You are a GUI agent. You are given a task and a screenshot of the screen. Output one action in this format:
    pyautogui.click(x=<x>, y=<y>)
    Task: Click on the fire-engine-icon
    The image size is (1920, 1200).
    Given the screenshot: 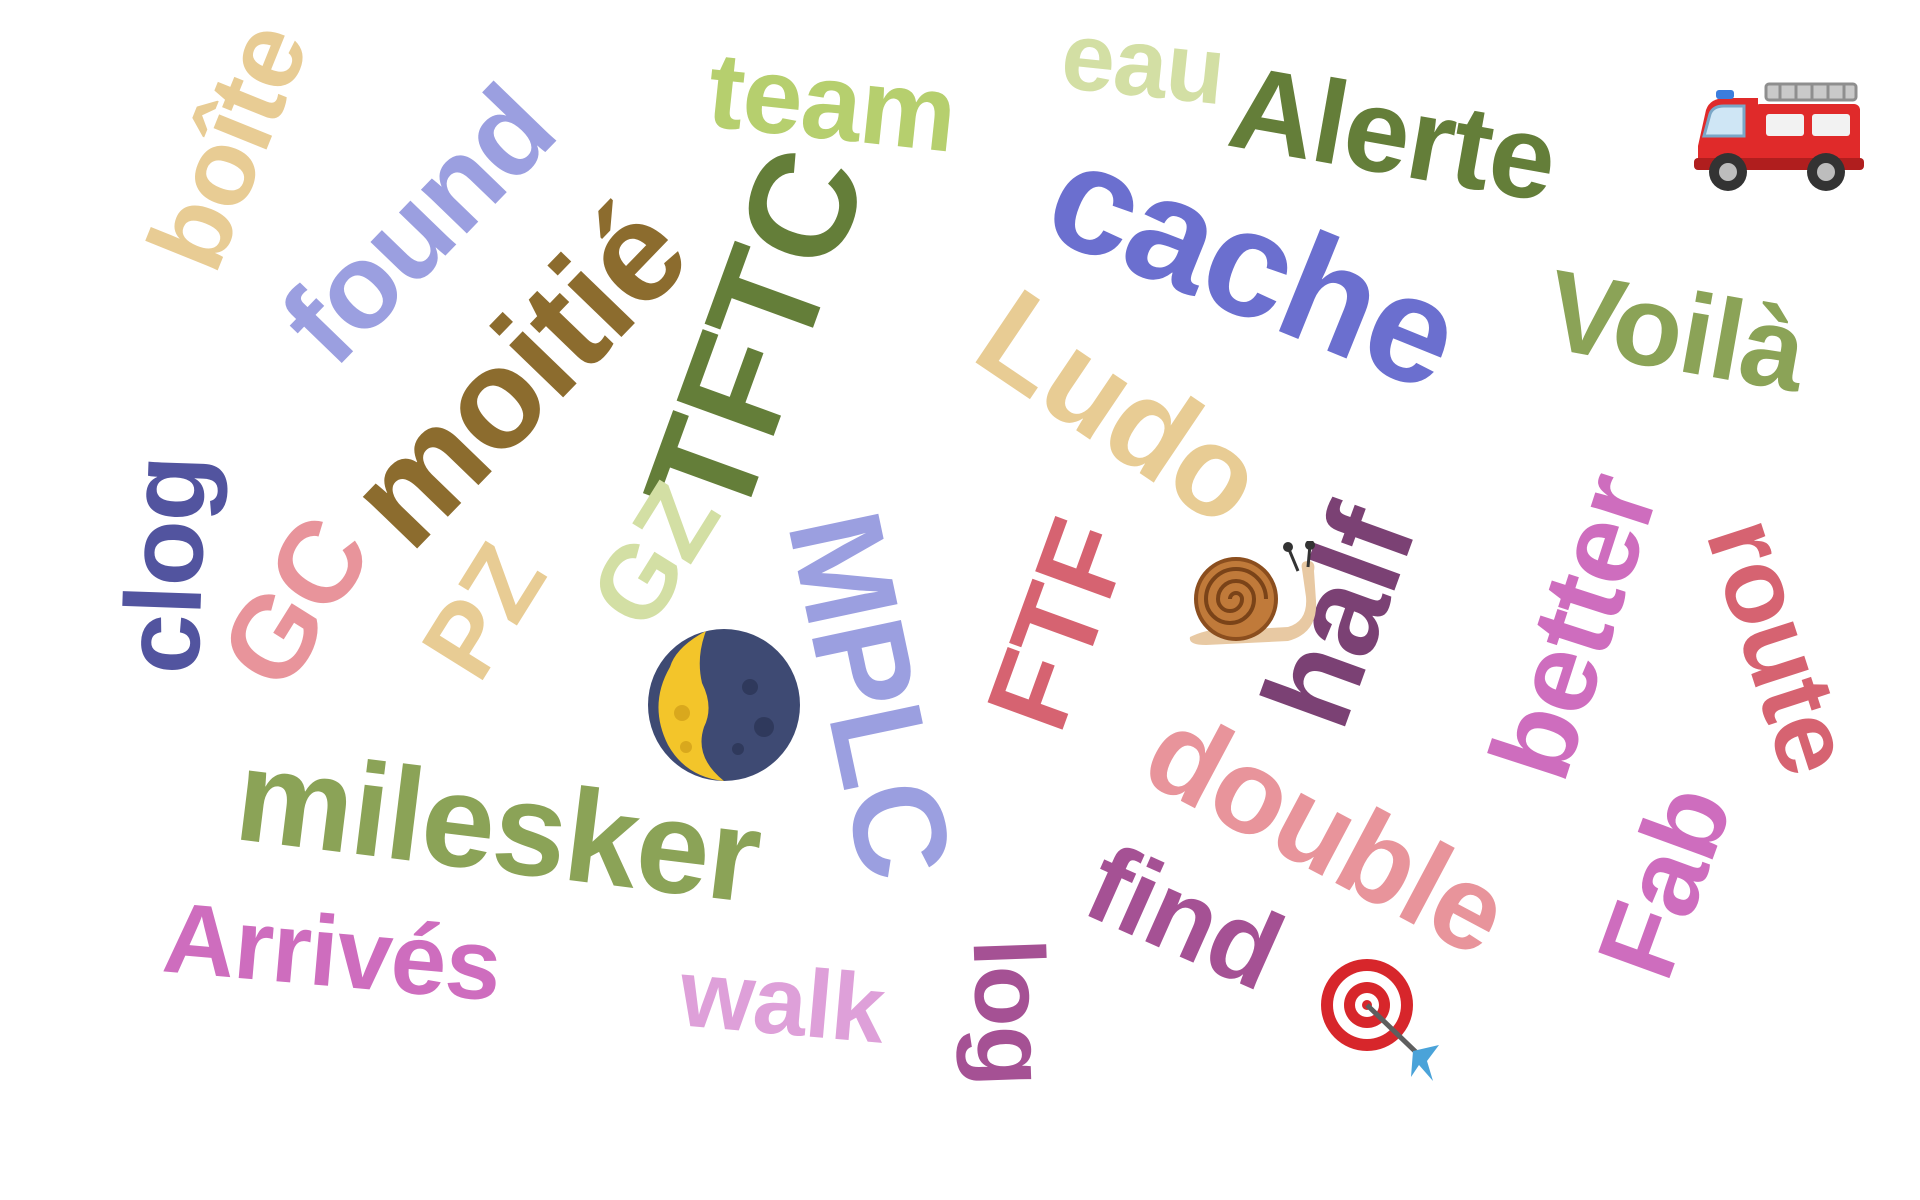 What is the action you would take?
    pyautogui.click(x=1778, y=136)
    